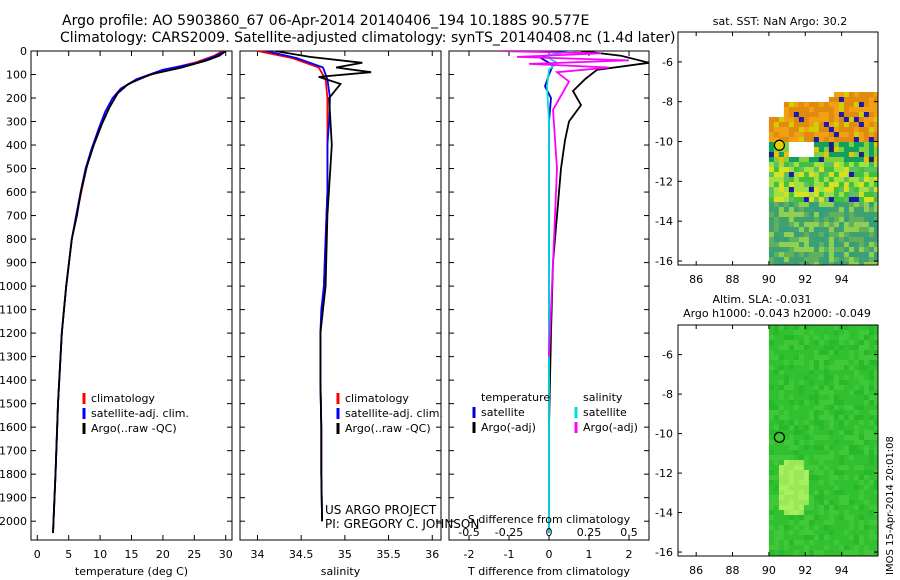 Image resolution: width=900 pixels, height=580 pixels. I want to click on x-tick-label: 30, so click(226, 554).